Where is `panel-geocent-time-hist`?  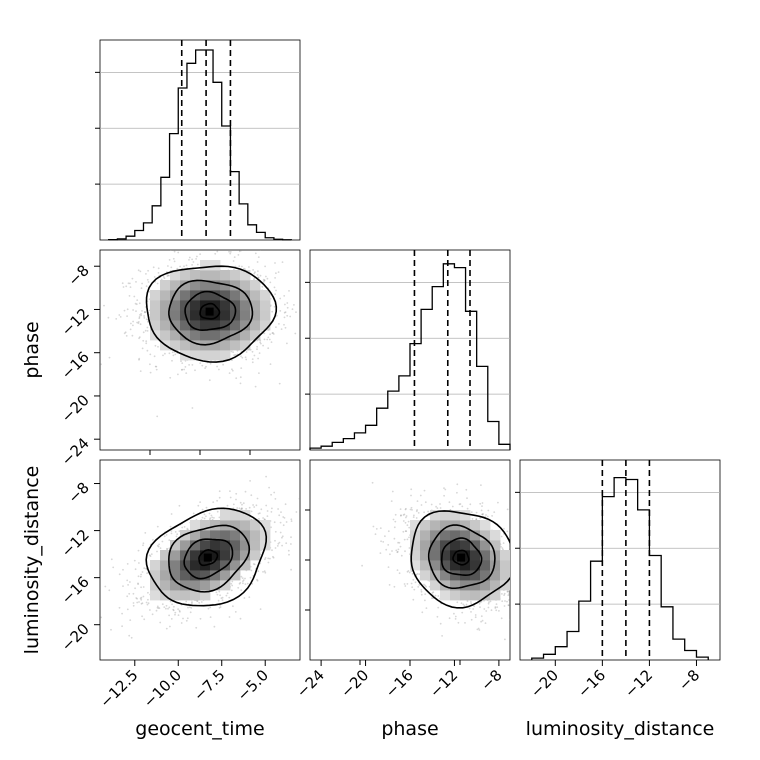
panel-geocent-time-hist is located at coordinates (200, 140).